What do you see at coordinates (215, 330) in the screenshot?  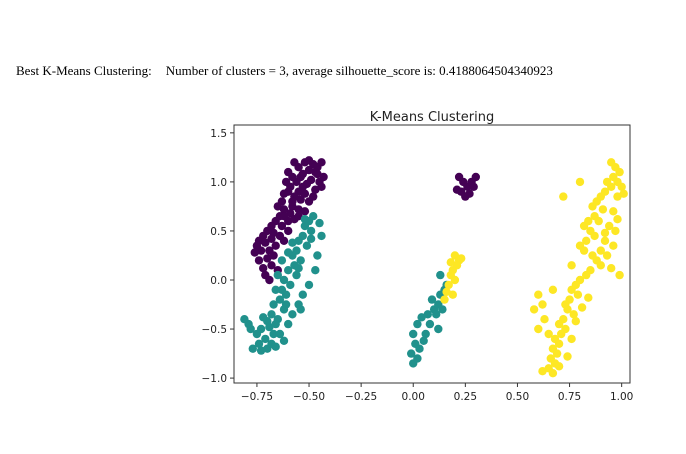 I see `y-tick-label: −0.5` at bounding box center [215, 330].